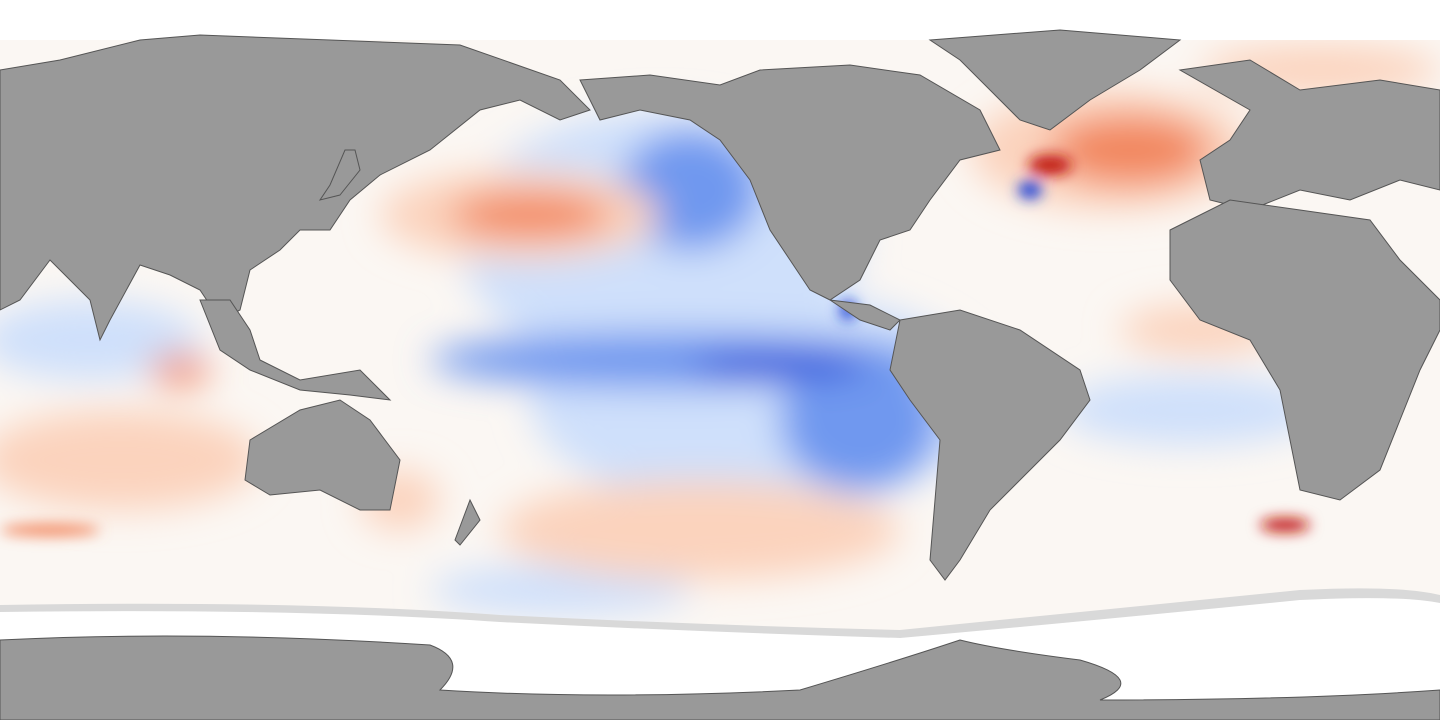  I want to click on landmass-antarctica, so click(720, 677).